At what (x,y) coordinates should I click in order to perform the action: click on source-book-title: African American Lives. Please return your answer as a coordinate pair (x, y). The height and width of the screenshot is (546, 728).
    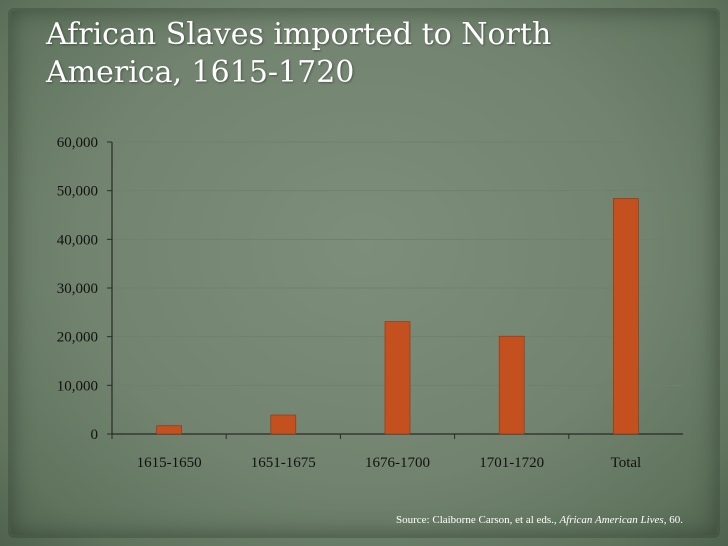
    Looking at the image, I should click on (611, 520).